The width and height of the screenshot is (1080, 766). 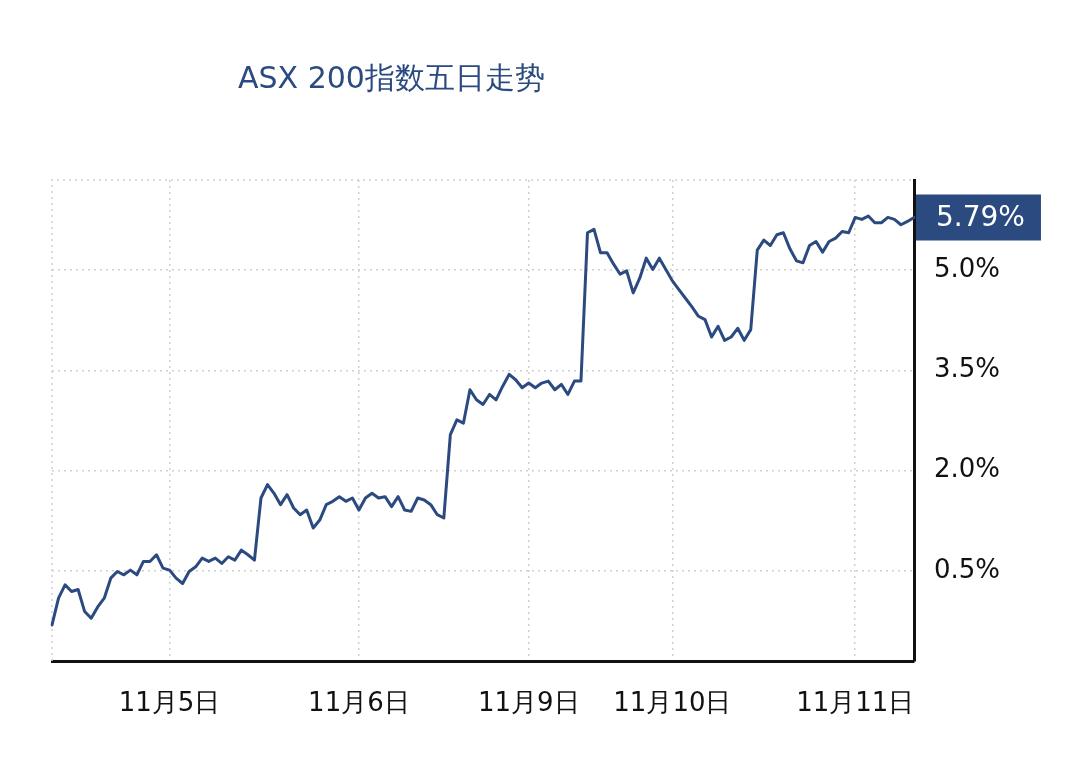 I want to click on x-tick-label: 11月9日, so click(x=528, y=702).